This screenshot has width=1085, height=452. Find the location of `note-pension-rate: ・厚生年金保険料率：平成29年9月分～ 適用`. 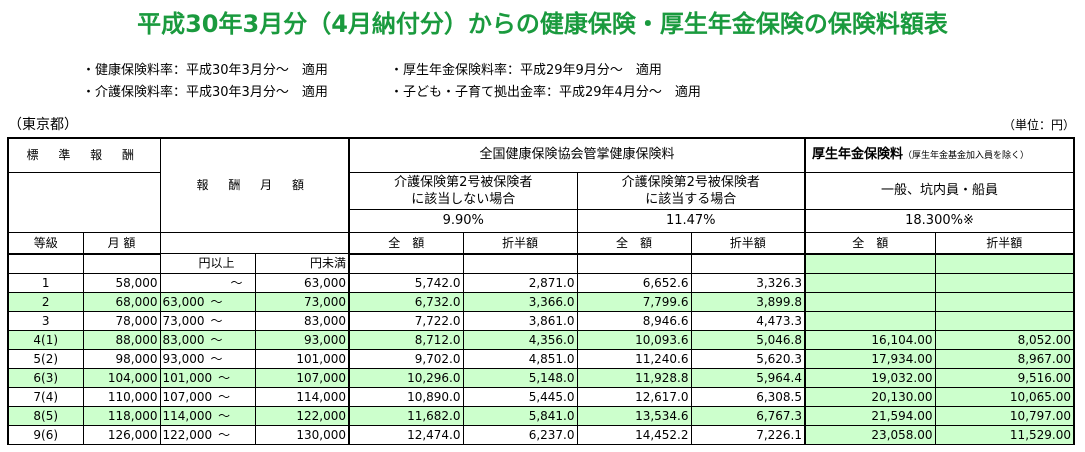

note-pension-rate: ・厚生年金保険料率：平成29年9月分～ 適用 is located at coordinates (526, 70).